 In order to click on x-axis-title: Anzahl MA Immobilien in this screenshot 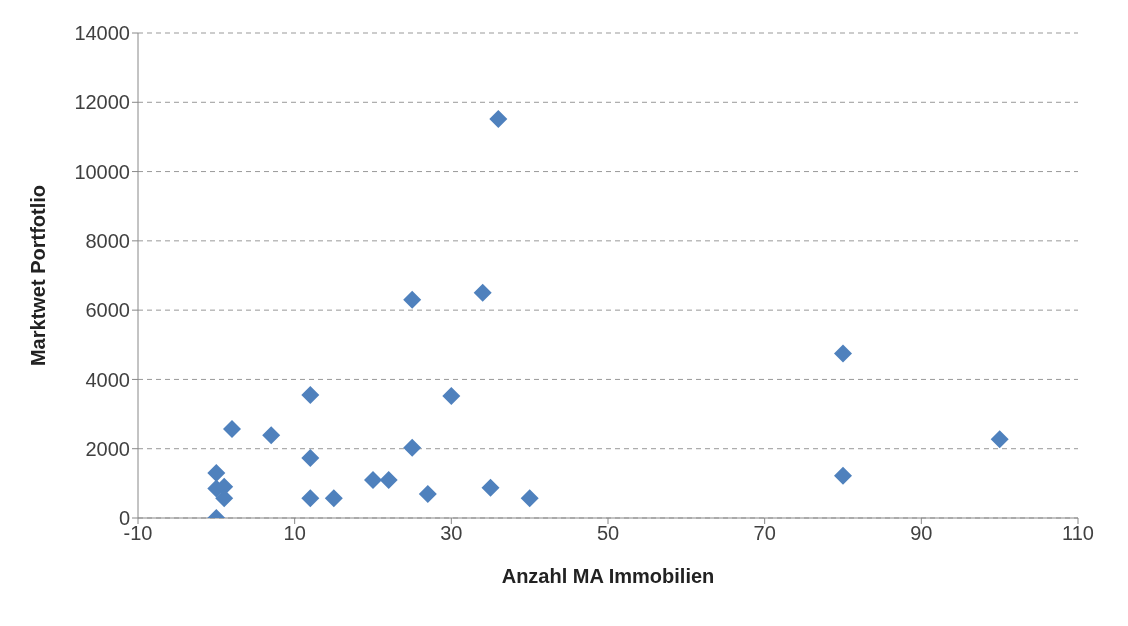, I will do `click(608, 576)`.